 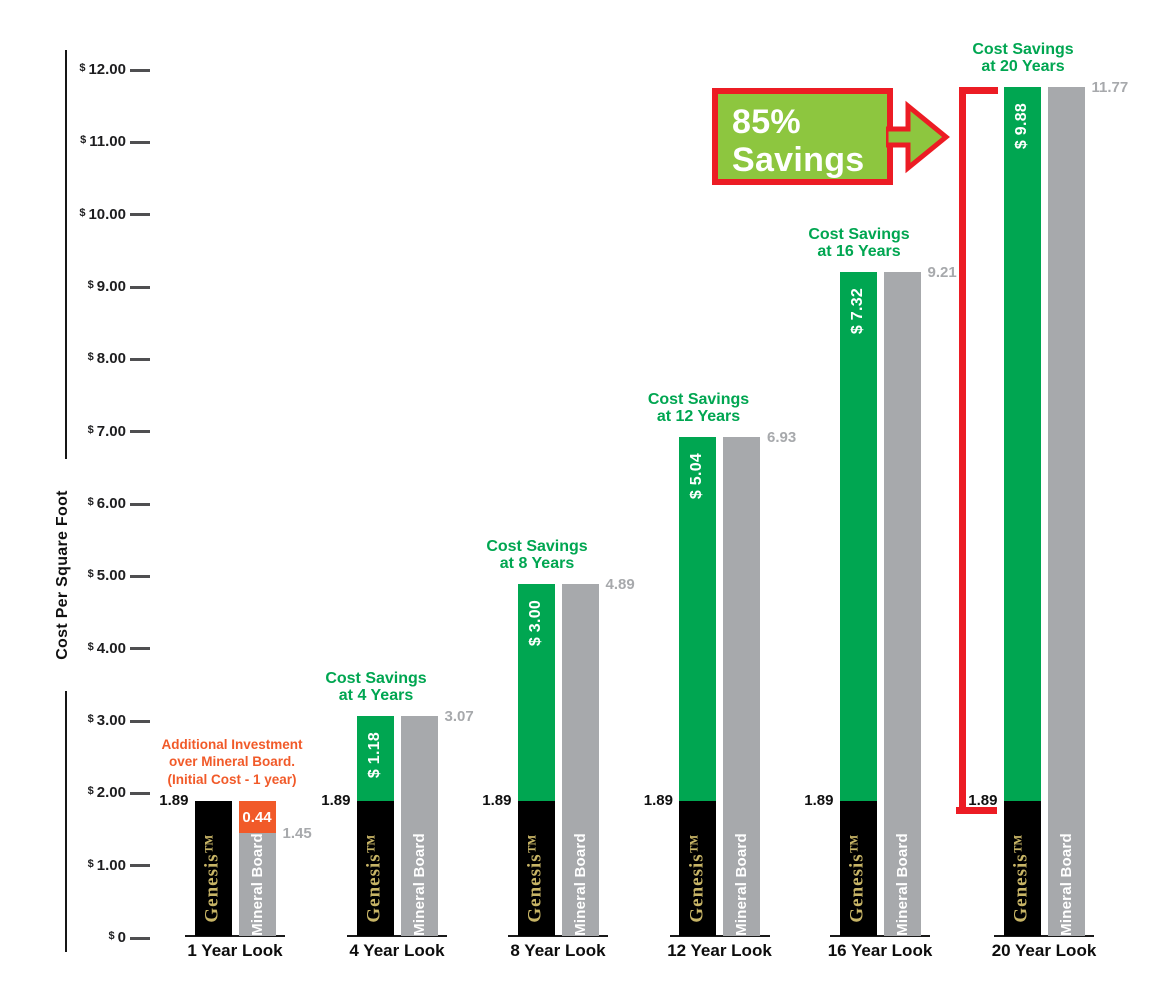 What do you see at coordinates (918, 137) in the screenshot?
I see `callout-arrow-icon` at bounding box center [918, 137].